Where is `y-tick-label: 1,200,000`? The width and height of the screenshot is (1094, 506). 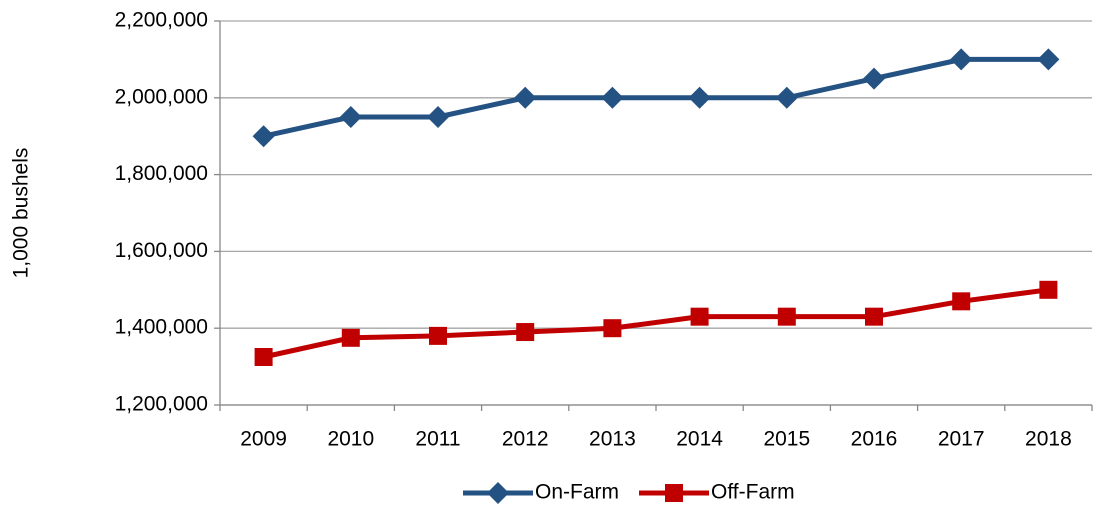
y-tick-label: 1,200,000 is located at coordinates (161, 404).